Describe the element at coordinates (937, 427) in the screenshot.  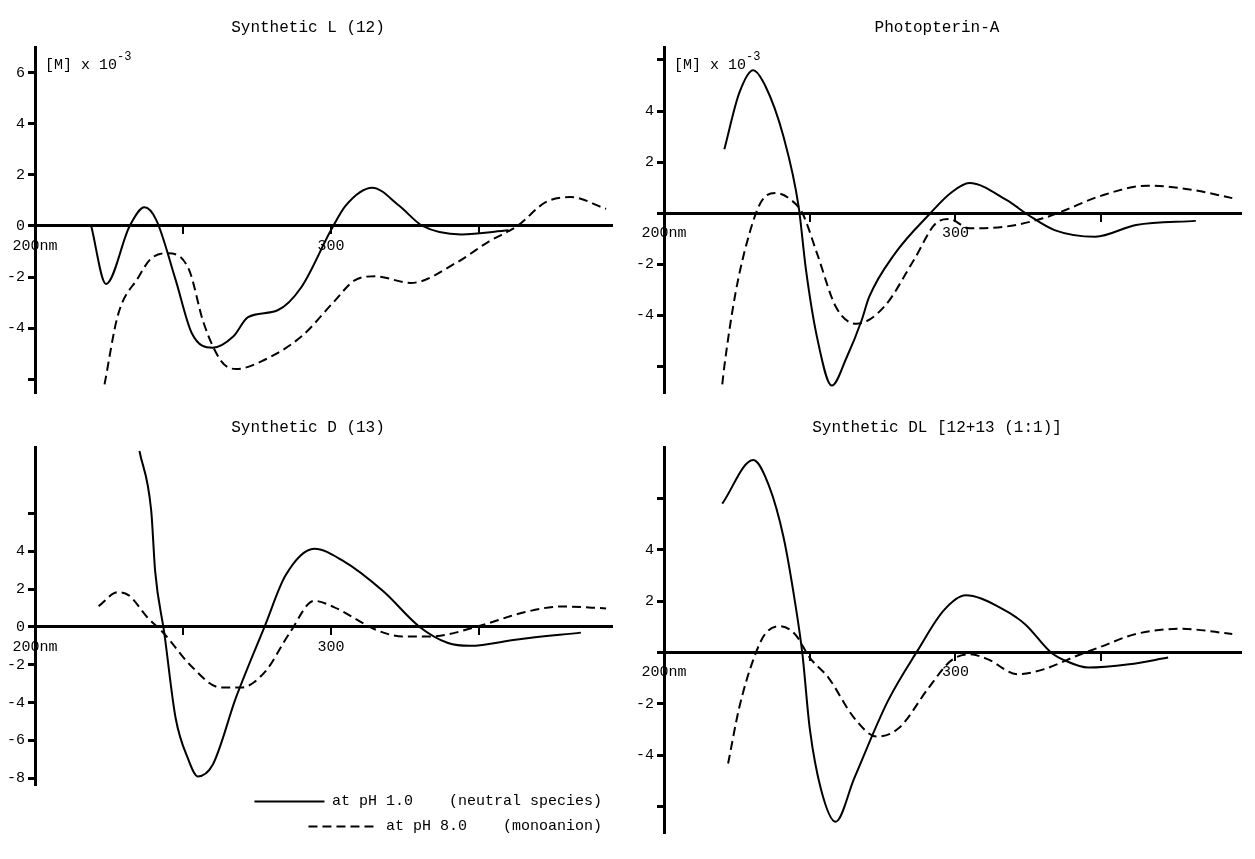
I see `chart-title: Synthetic DL [12+13 (1:1)]` at that location.